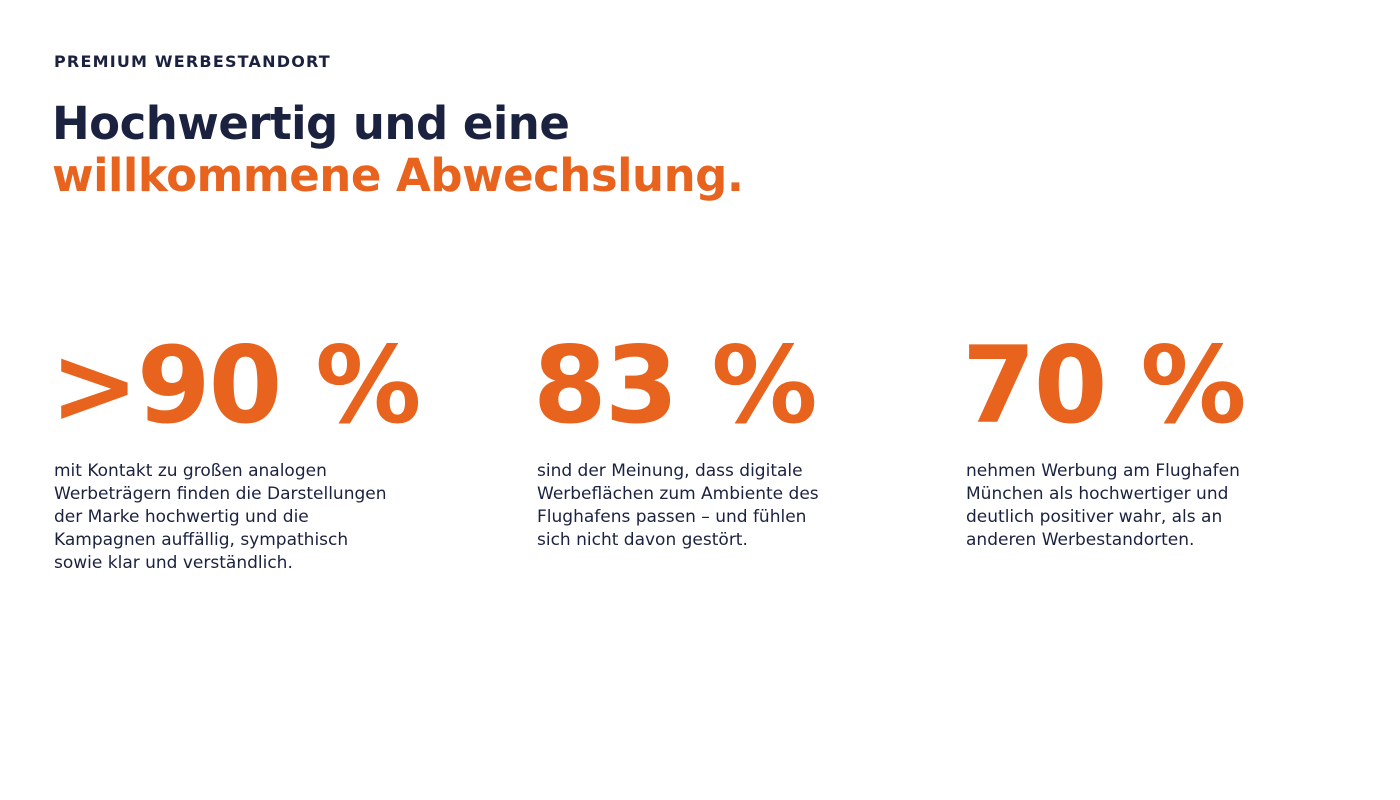 This screenshot has width=1400, height=800. Describe the element at coordinates (672, 517) in the screenshot. I see `description-line: Flughafens passen – und fühlen` at that location.